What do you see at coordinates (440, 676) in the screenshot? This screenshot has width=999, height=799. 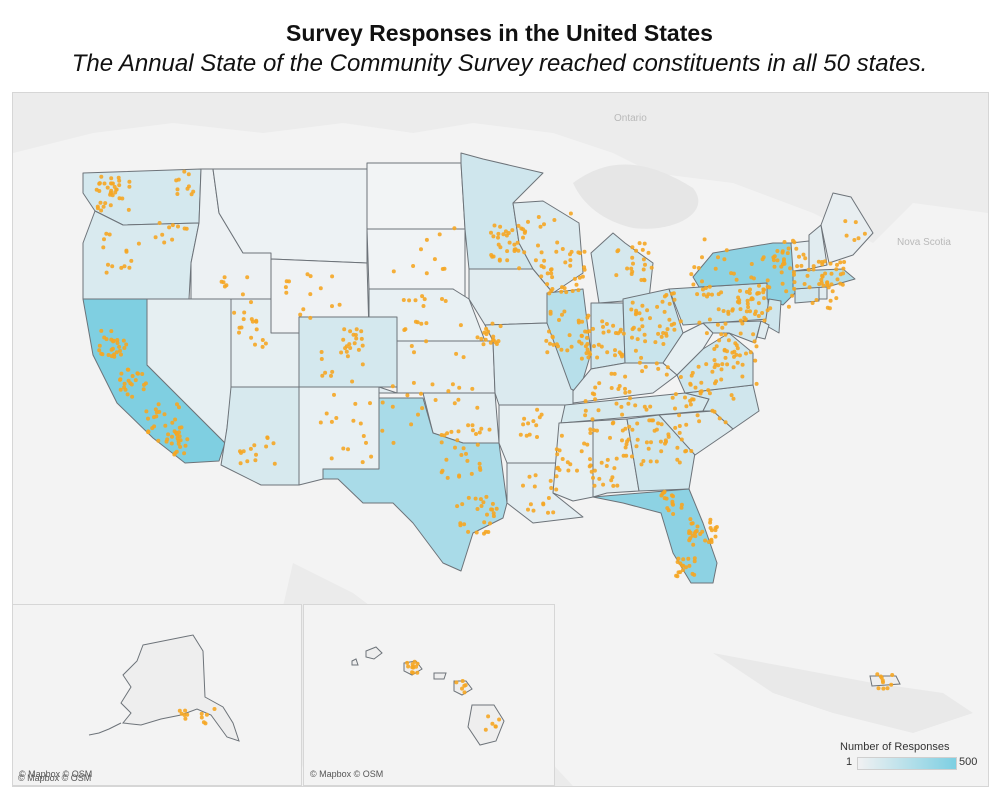 I see `island-molokai` at bounding box center [440, 676].